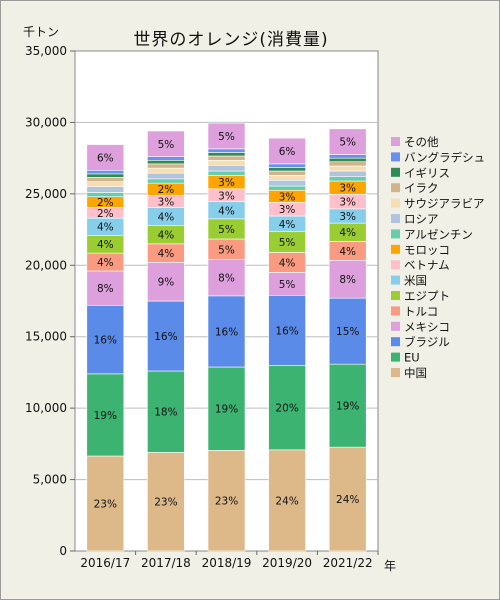 The image size is (500, 600). Describe the element at coordinates (165, 413) in the screenshot. I see `data-label: 18%` at that location.